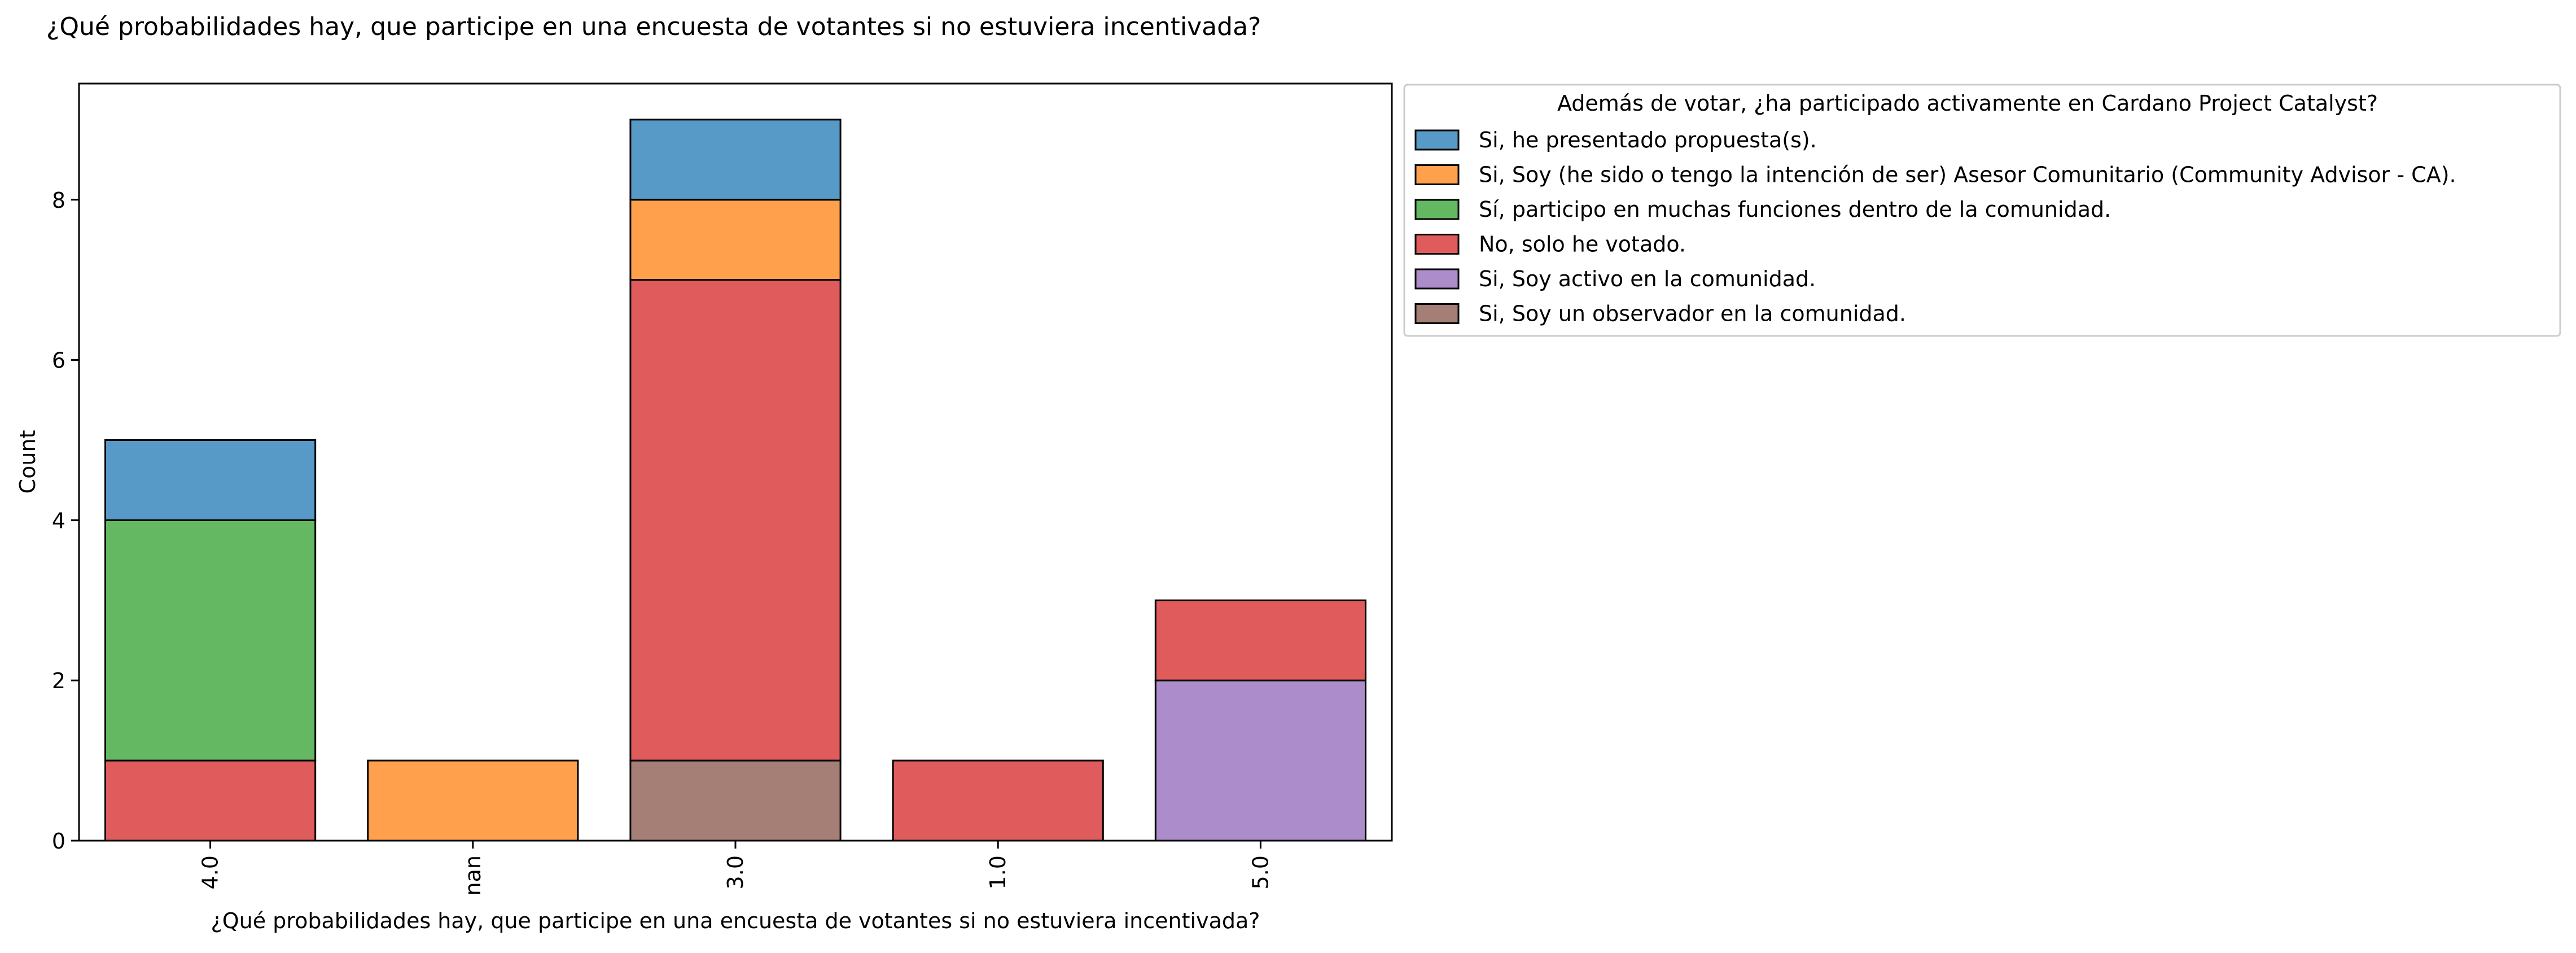 This screenshot has width=2576, height=953. I want to click on y-axis-label: Count, so click(27, 462).